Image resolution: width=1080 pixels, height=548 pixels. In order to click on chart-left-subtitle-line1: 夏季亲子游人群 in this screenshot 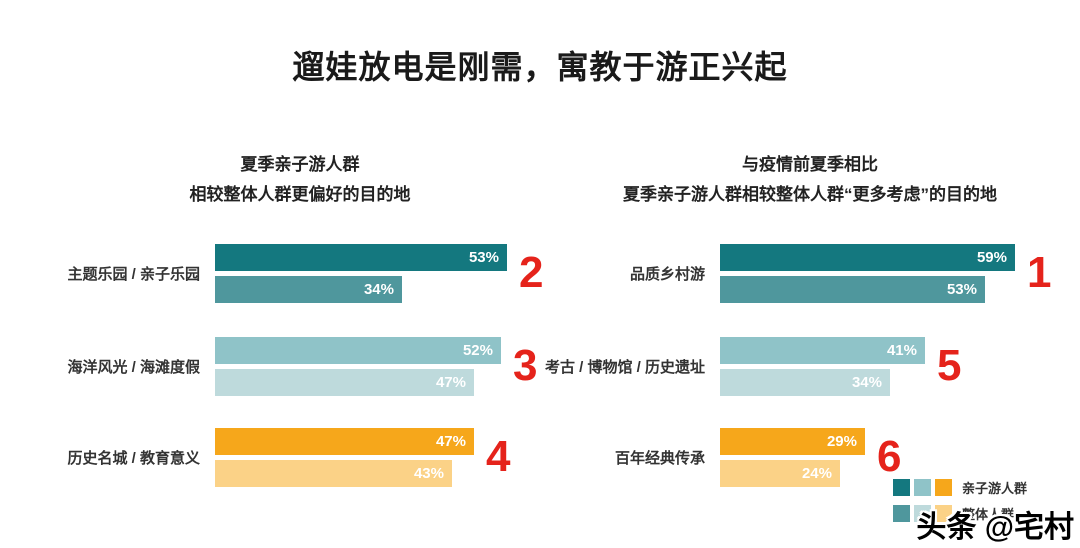, I will do `click(300, 164)`.